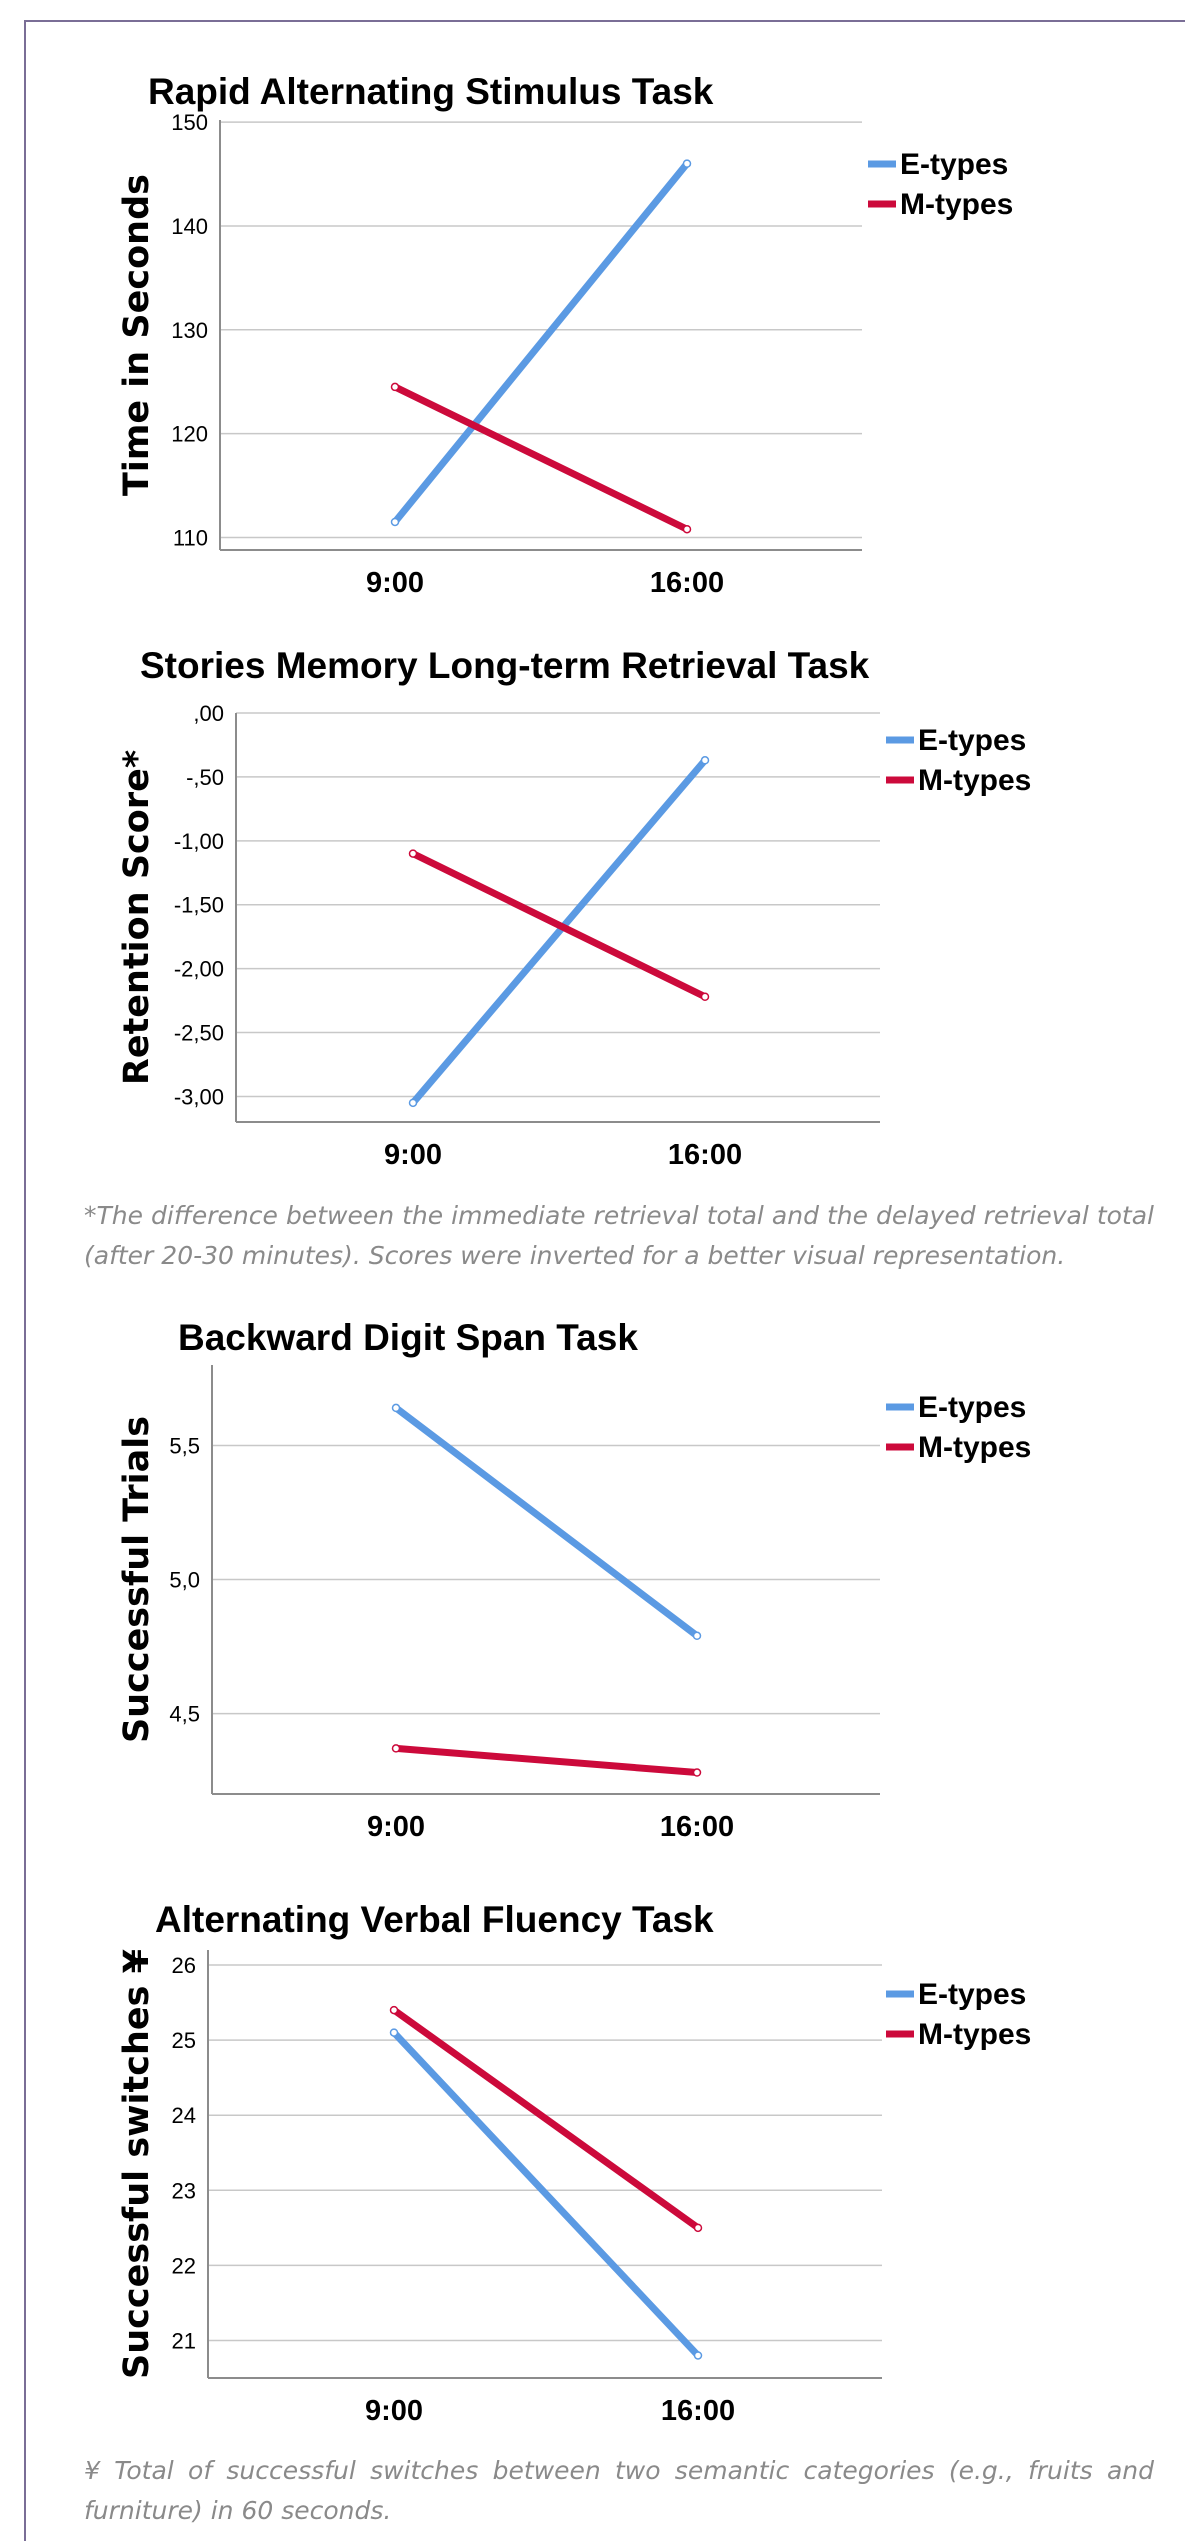 The height and width of the screenshot is (2541, 1185). Describe the element at coordinates (205, 777) in the screenshot. I see `y-tick-label: -,50` at that location.